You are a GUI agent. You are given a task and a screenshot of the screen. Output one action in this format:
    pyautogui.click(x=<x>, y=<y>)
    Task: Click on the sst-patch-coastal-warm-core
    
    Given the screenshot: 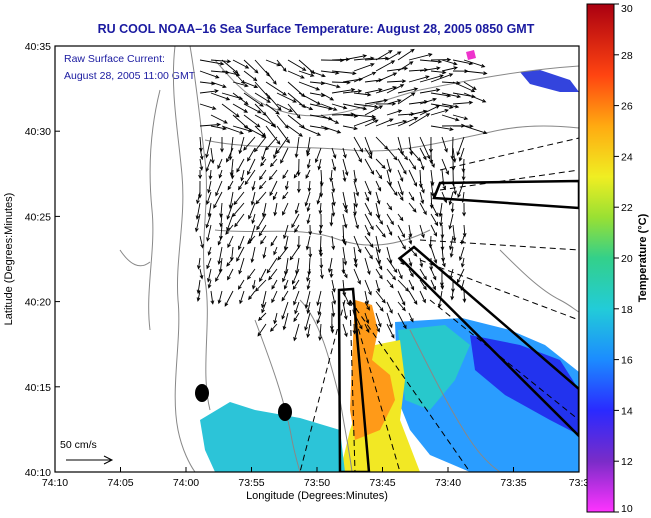 What is the action you would take?
    pyautogui.click(x=372, y=370)
    